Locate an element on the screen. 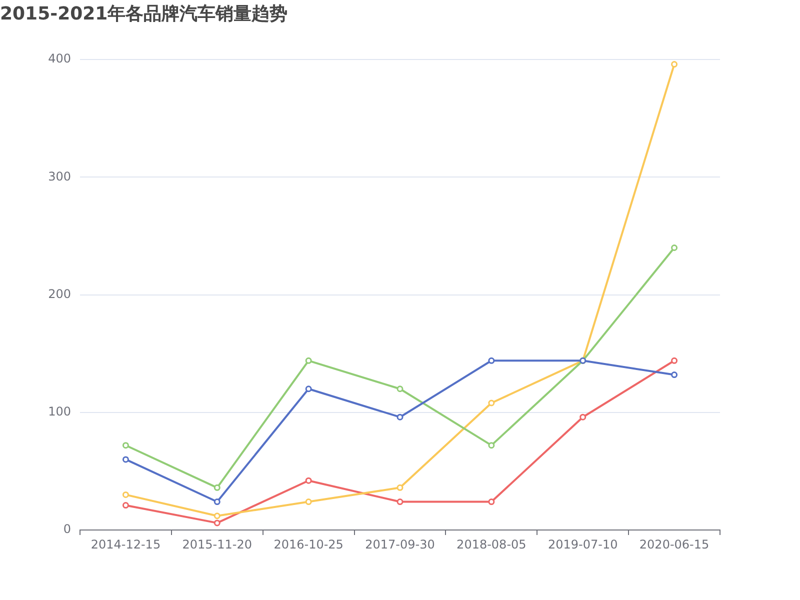  y-tick-label: 400 is located at coordinates (59, 59).